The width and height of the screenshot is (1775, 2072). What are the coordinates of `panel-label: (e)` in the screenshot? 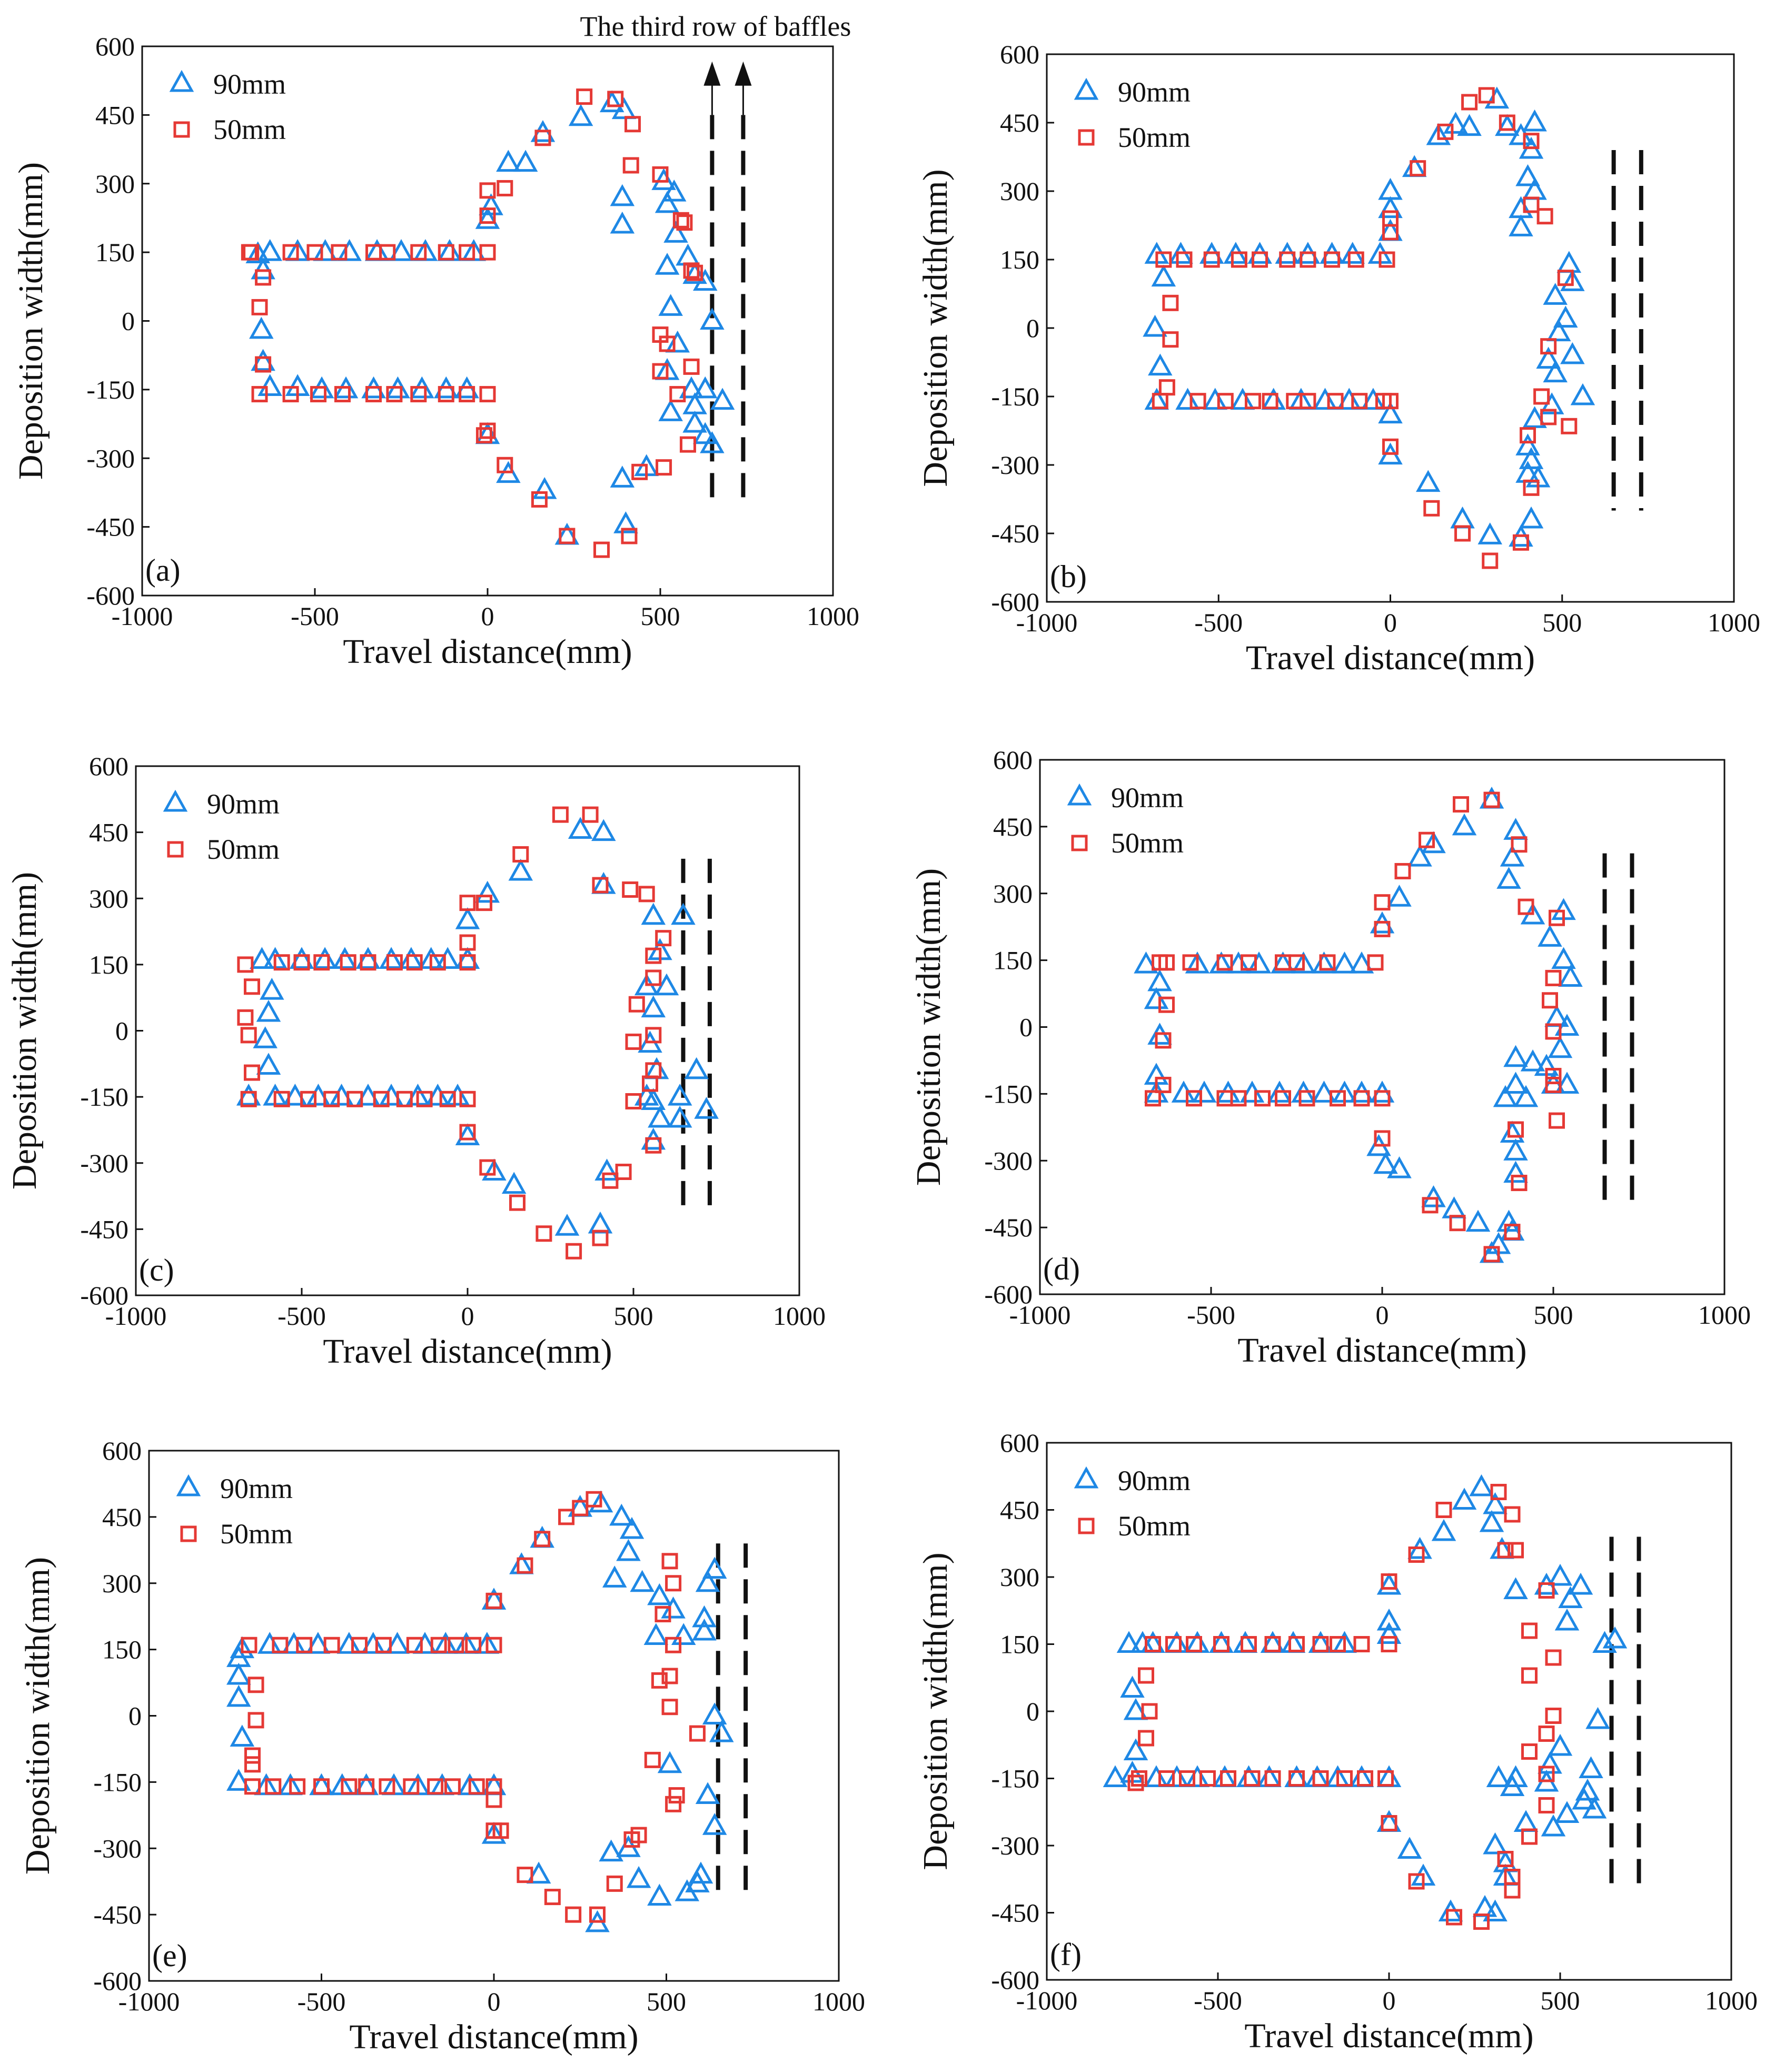 It's located at (169, 1955).